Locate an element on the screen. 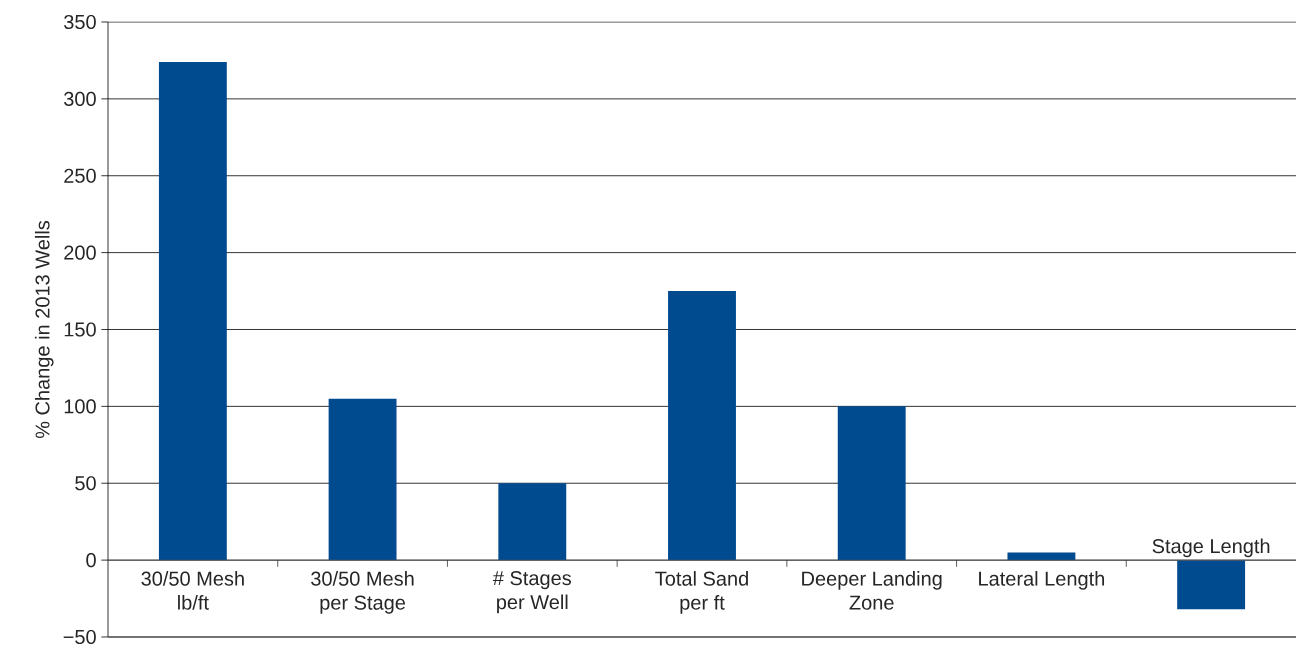 This screenshot has width=1296, height=646. y-tick-label: 200 is located at coordinates (80, 252).